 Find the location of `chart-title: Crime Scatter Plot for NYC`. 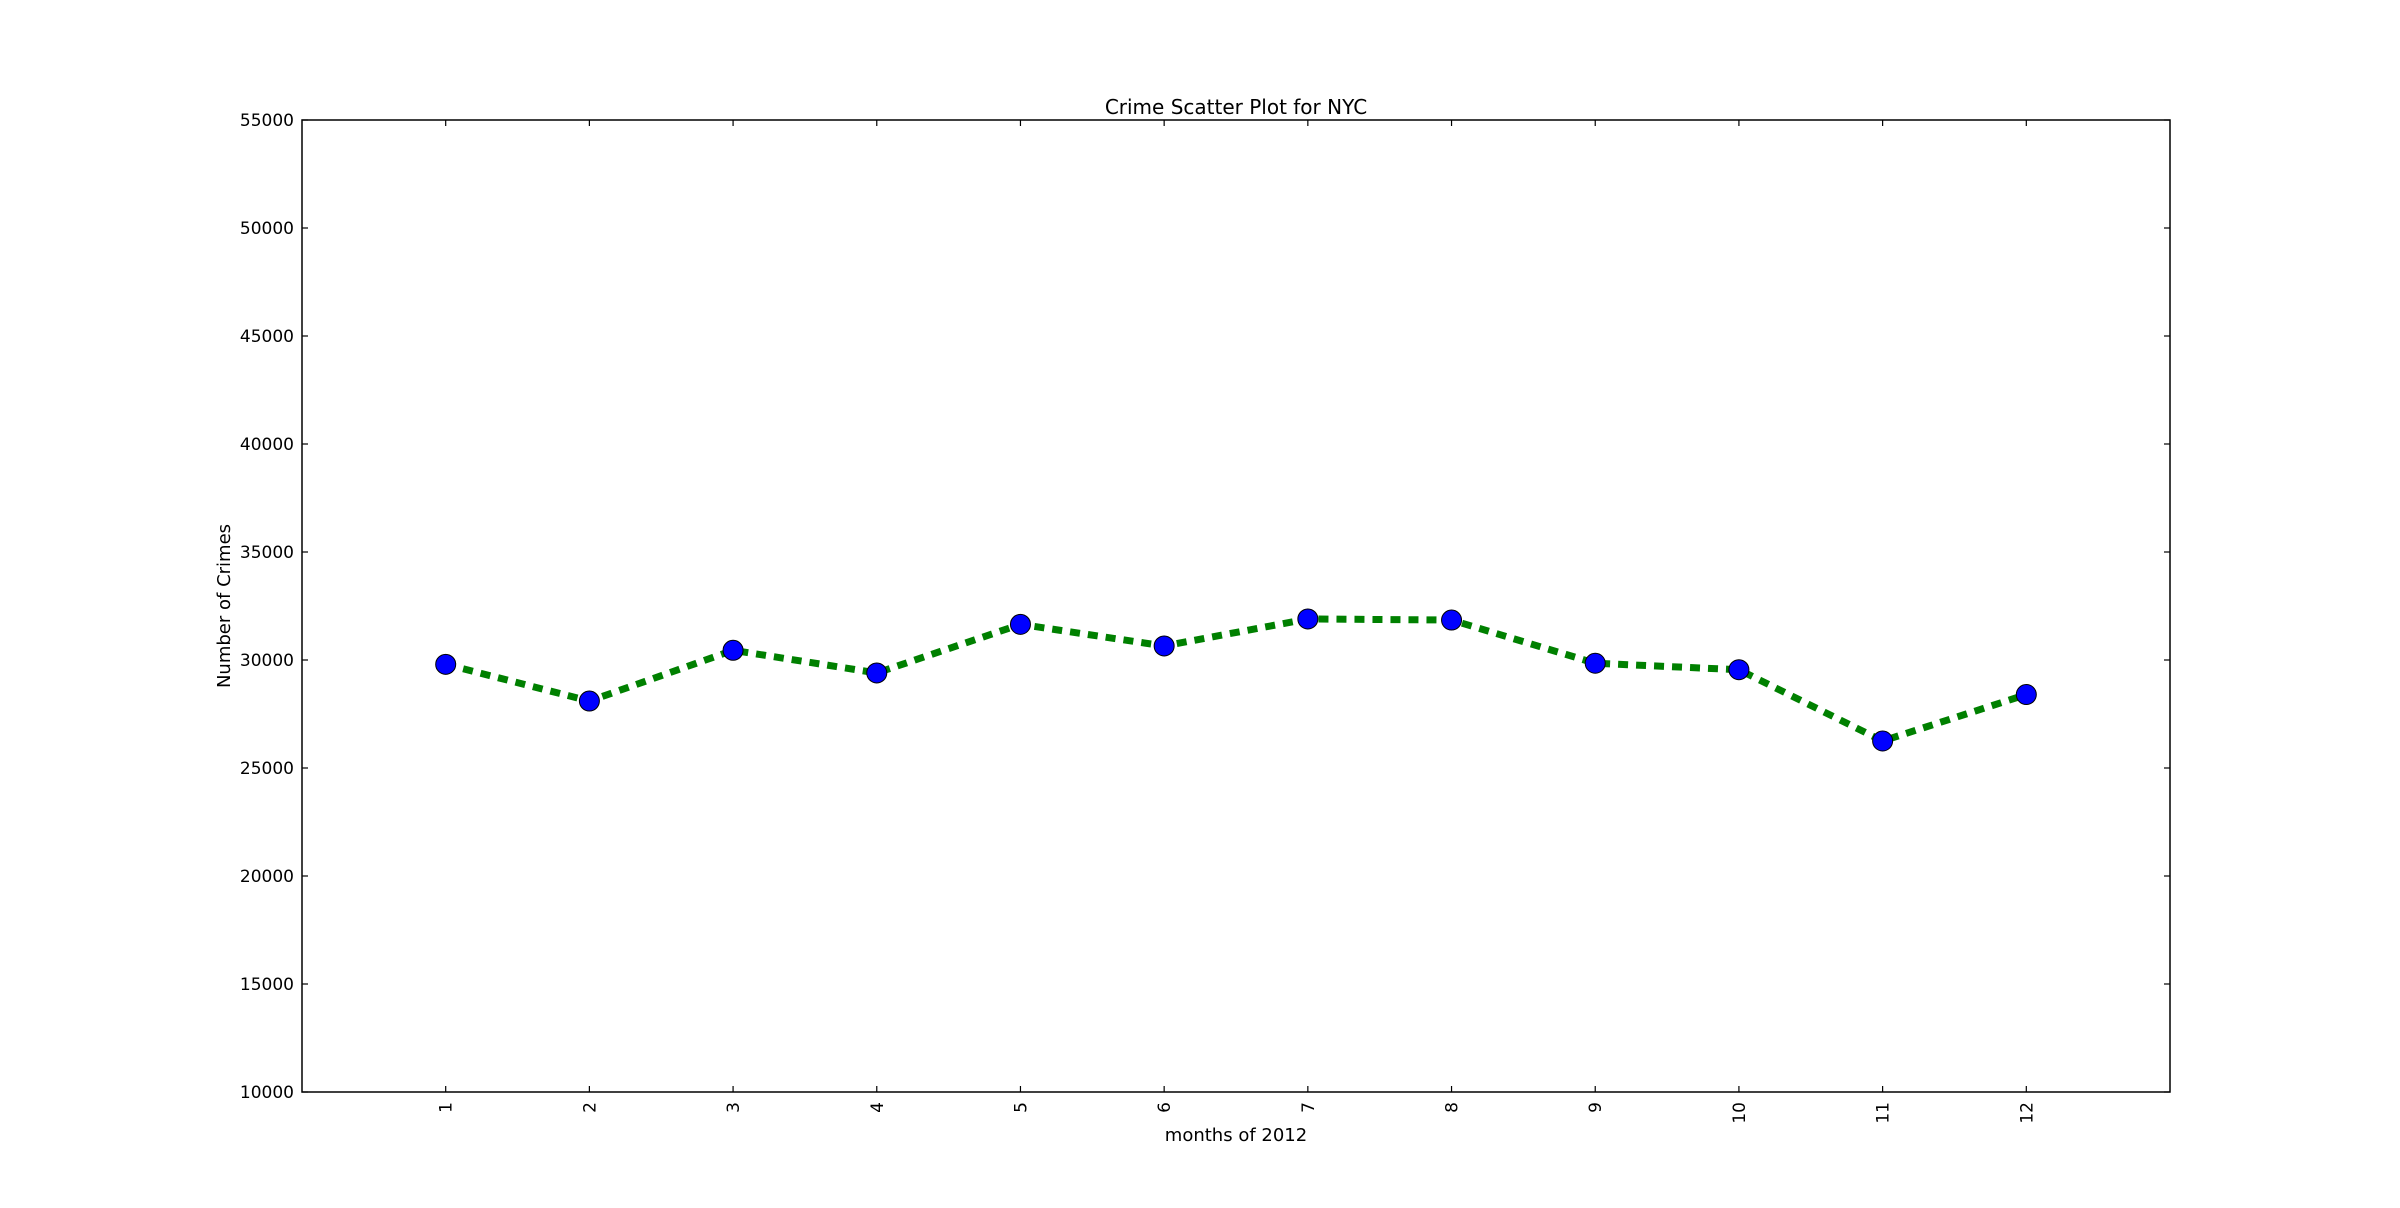

chart-title: Crime Scatter Plot for NYC is located at coordinates (1236, 107).